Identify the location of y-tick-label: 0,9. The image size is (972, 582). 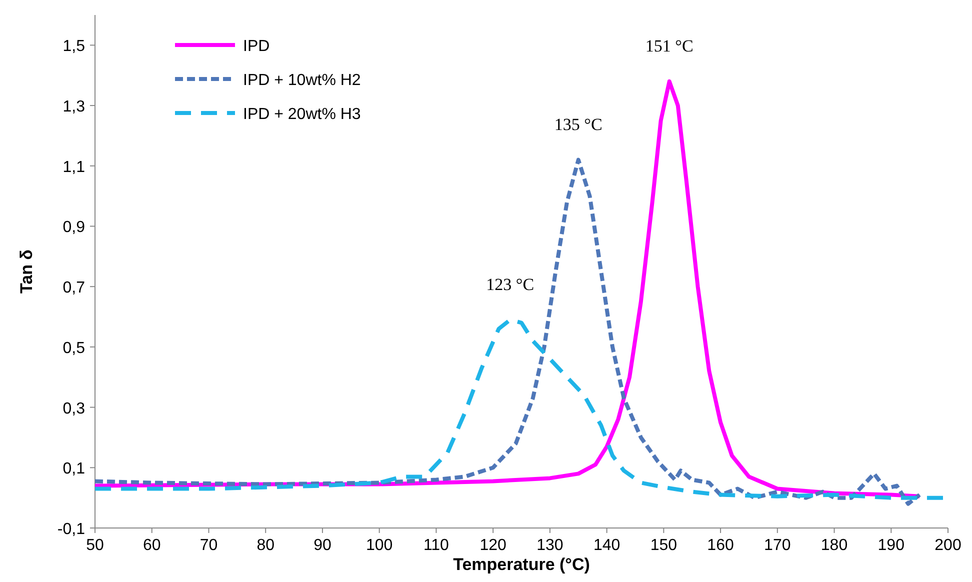
(74, 227).